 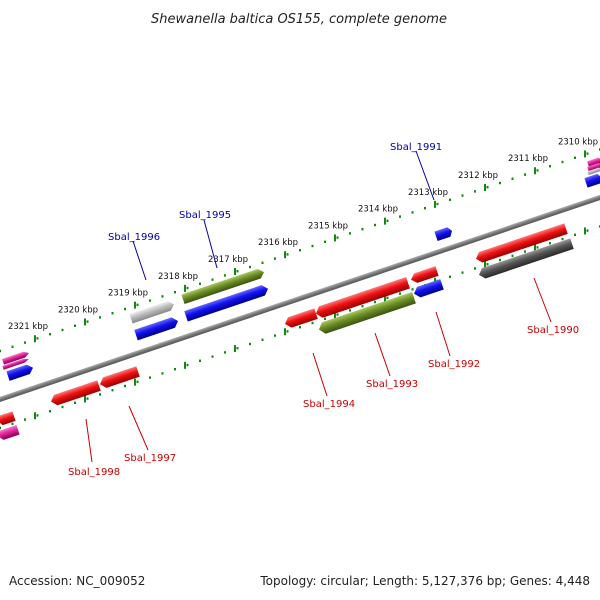 What do you see at coordinates (178, 277) in the screenshot?
I see `tick-label: 2318 kbp` at bounding box center [178, 277].